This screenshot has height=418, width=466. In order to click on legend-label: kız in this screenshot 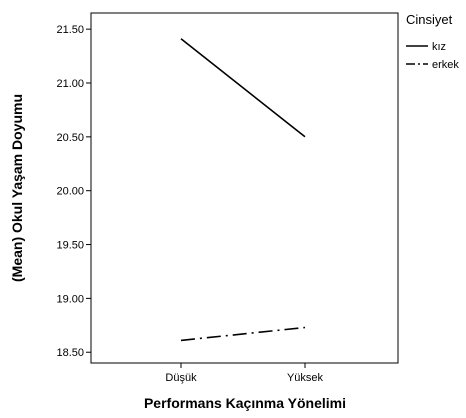, I will do `click(439, 47)`.